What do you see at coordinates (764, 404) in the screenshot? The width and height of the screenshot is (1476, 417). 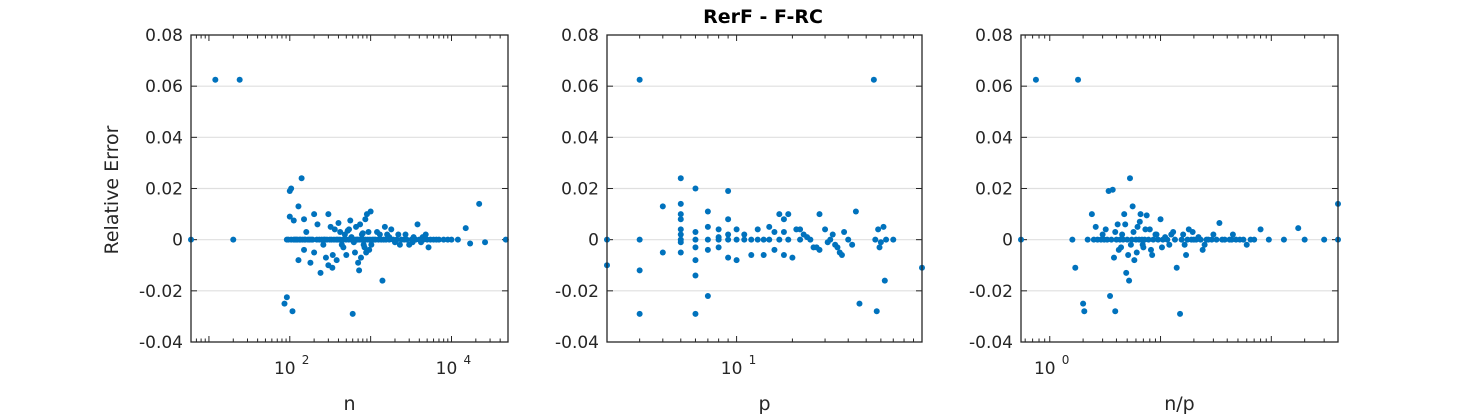 I see `x-axis-label: p` at bounding box center [764, 404].